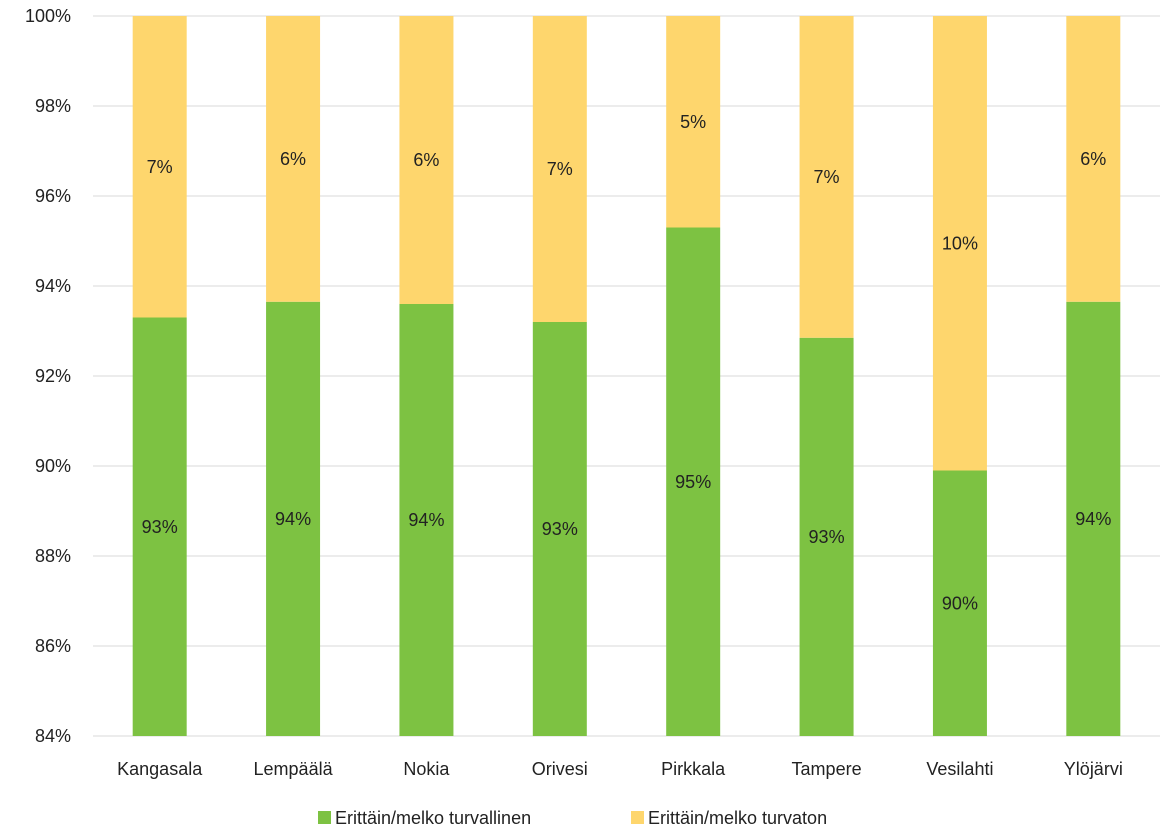 The width and height of the screenshot is (1175, 832). Describe the element at coordinates (426, 769) in the screenshot. I see `x-category-label: Nokia` at that location.